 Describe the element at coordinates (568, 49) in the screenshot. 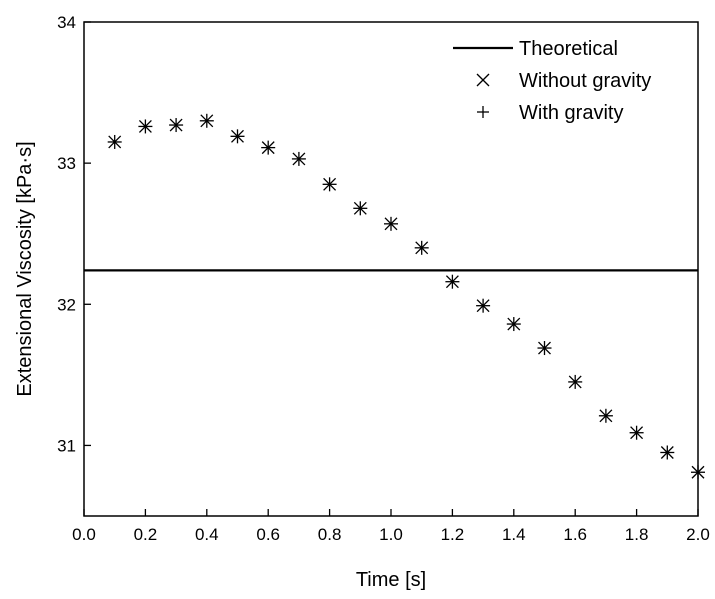

I see `legend-theoretical-label: Theoretical` at that location.